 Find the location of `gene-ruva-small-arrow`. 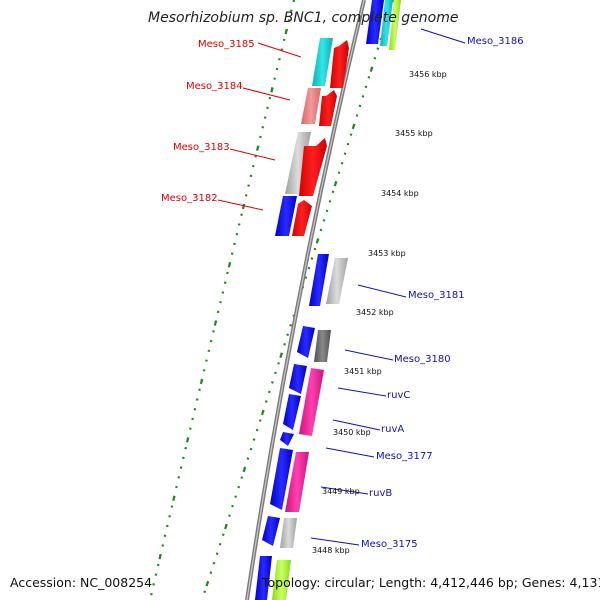

gene-ruva-small-arrow is located at coordinates (287, 439).